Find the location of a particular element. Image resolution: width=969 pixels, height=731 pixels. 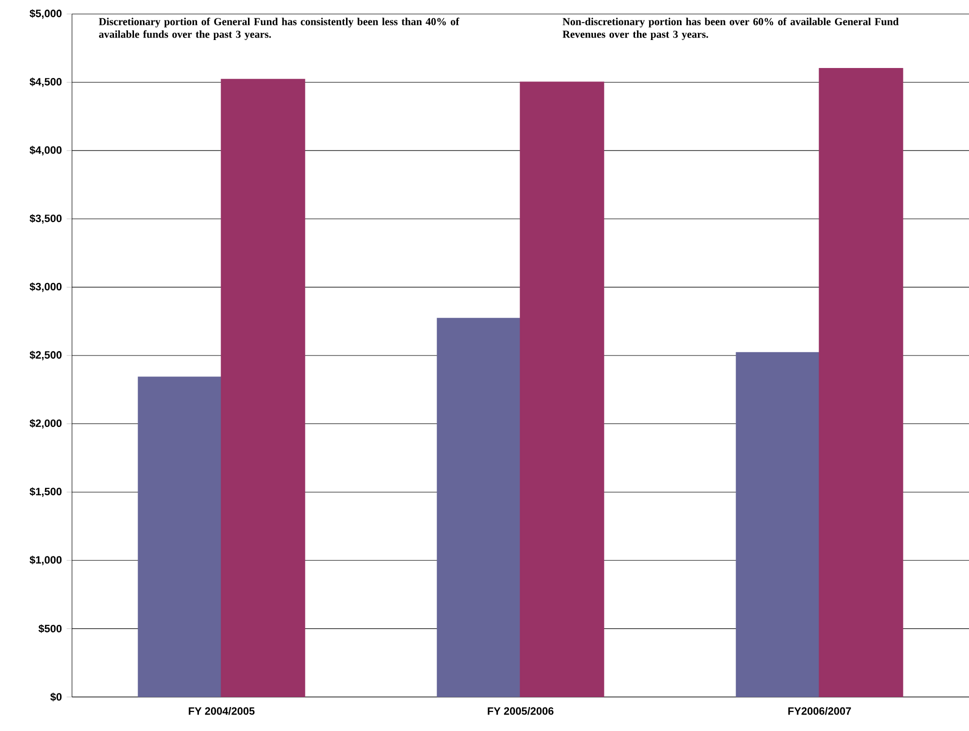

y-tick-label: $3,000 is located at coordinates (46, 287).